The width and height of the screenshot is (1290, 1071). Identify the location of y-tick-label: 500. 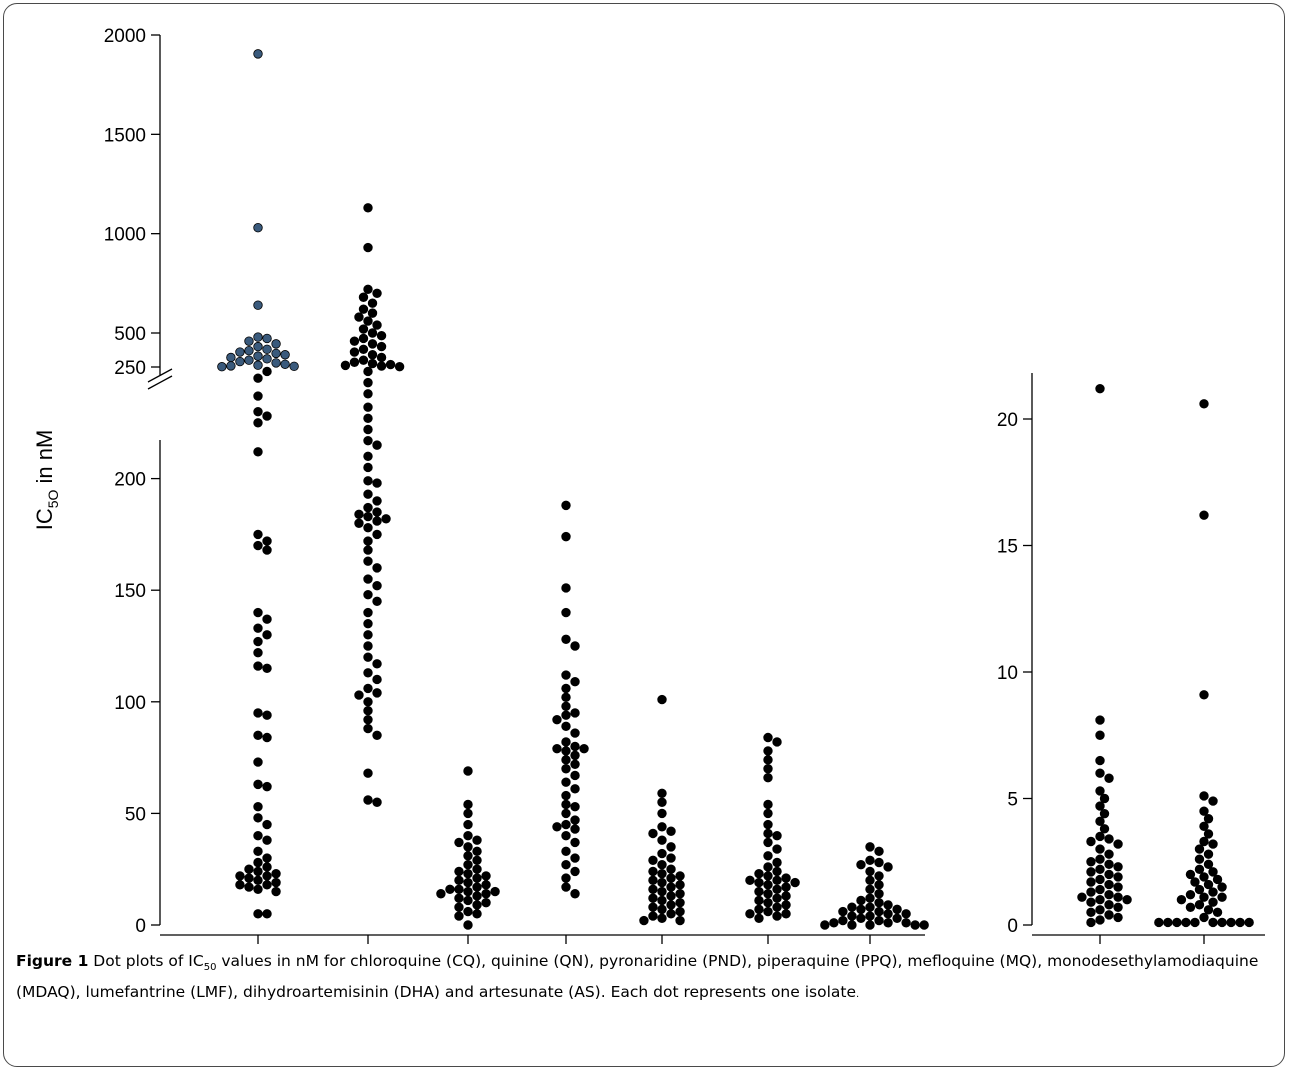
(130, 334).